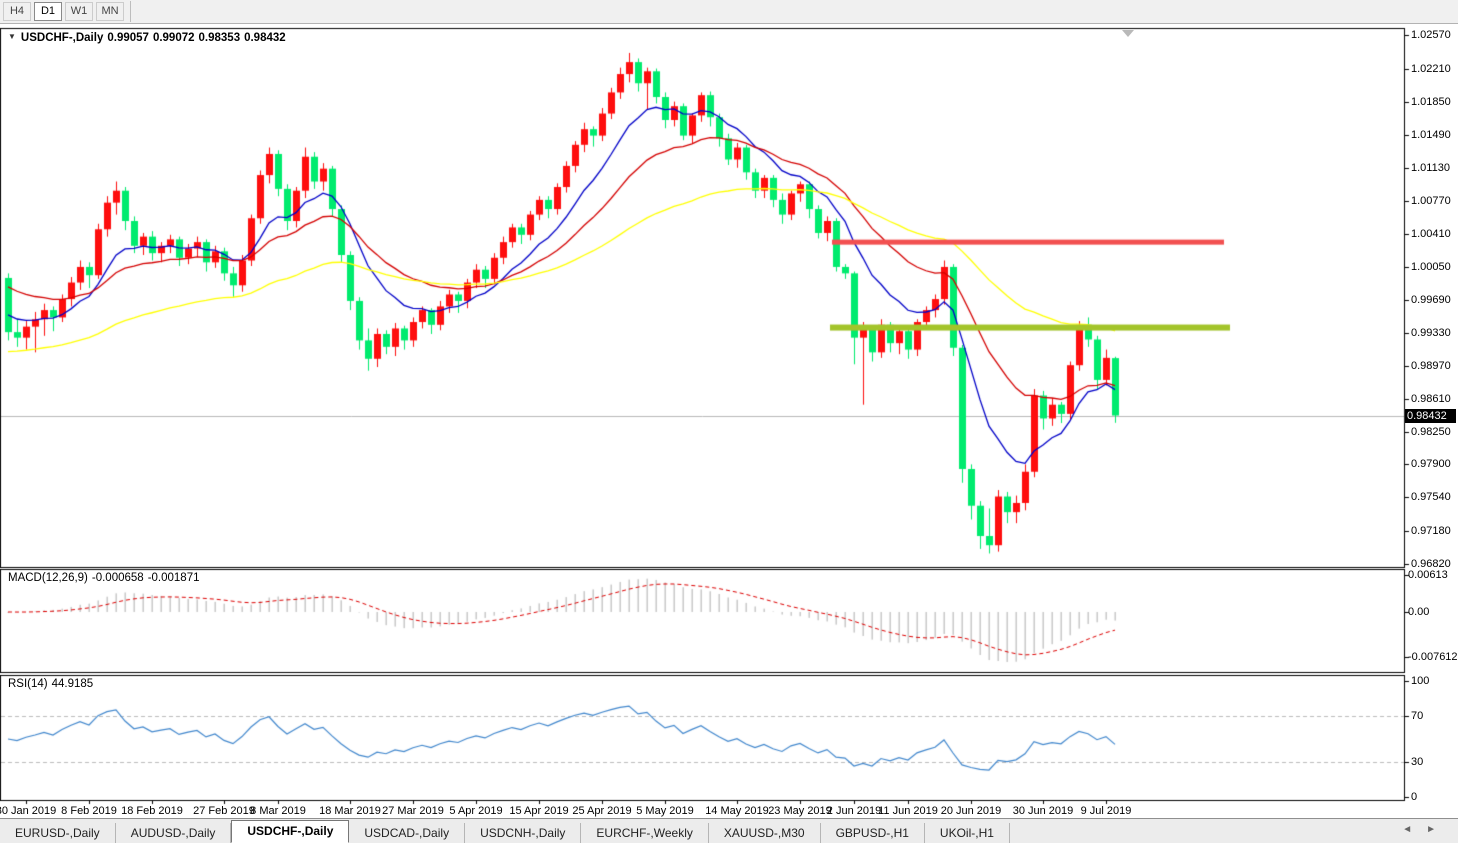 This screenshot has height=843, width=1458. I want to click on tab-ukoil-h1: UKOil-,H1, so click(967, 833).